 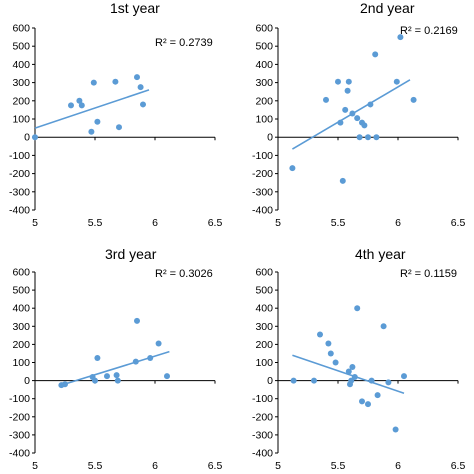 What do you see at coordinates (380, 254) in the screenshot?
I see `panel-title: 4th year` at bounding box center [380, 254].